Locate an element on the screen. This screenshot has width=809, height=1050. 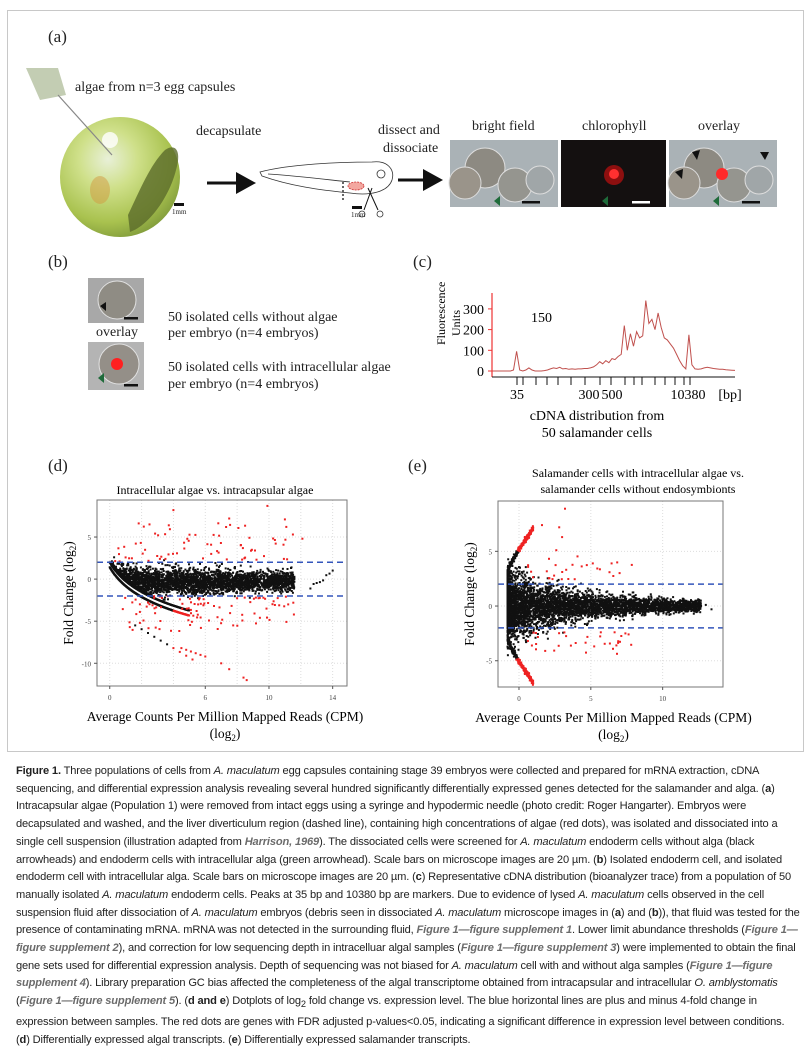
x-unit-label: [bp] is located at coordinates (729, 395).